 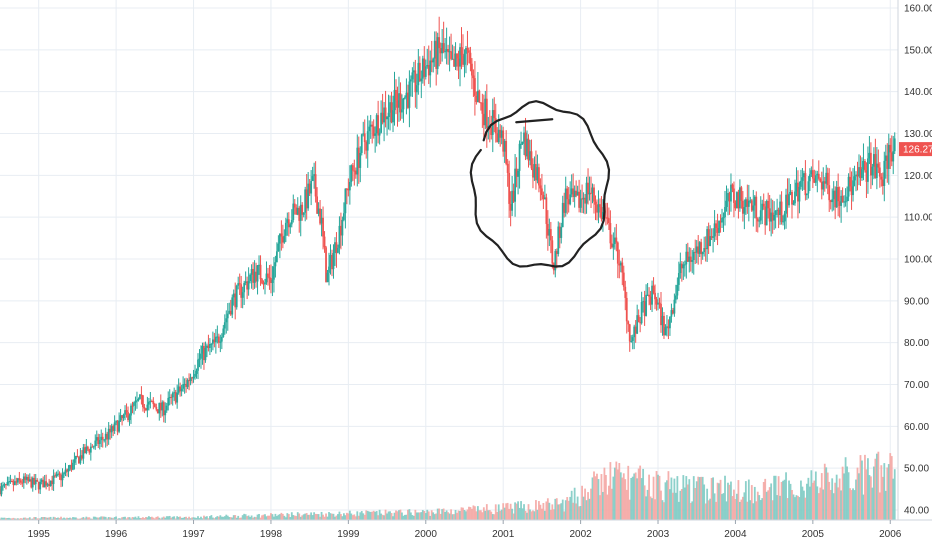 I want to click on y-tick-label: 110.00, so click(x=918, y=218).